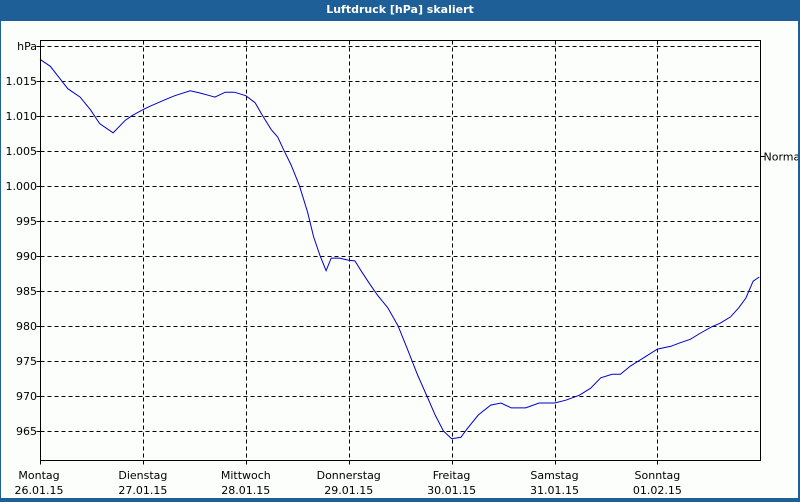 The height and width of the screenshot is (502, 800). I want to click on y-tick-label: 1.000, so click(22, 186).